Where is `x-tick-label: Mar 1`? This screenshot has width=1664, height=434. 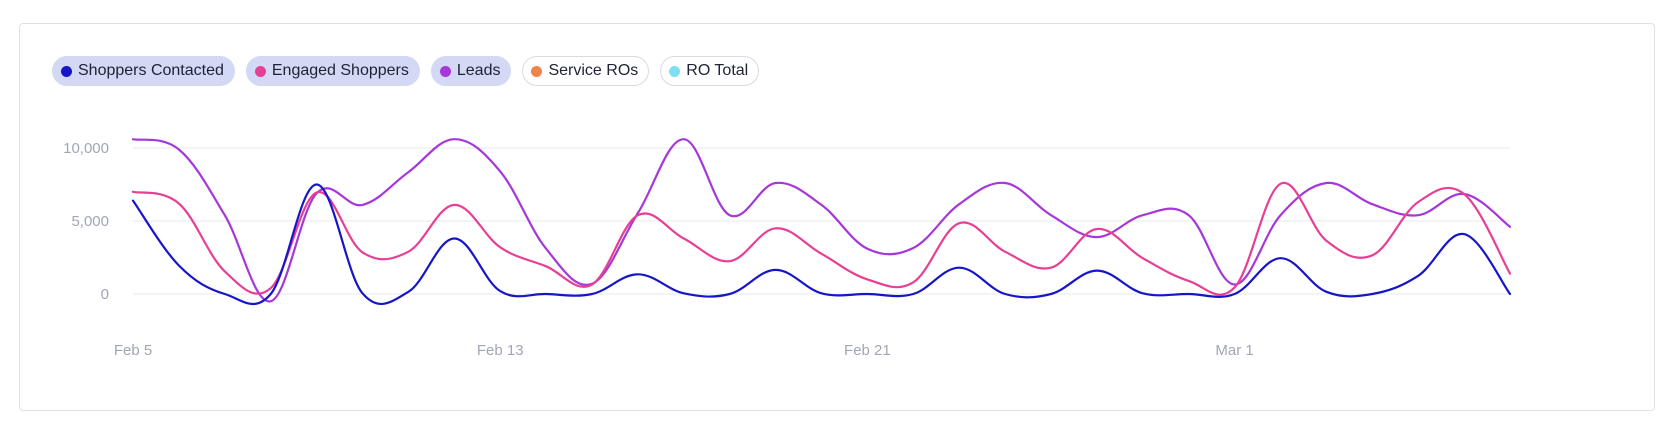 x-tick-label: Mar 1 is located at coordinates (1234, 350).